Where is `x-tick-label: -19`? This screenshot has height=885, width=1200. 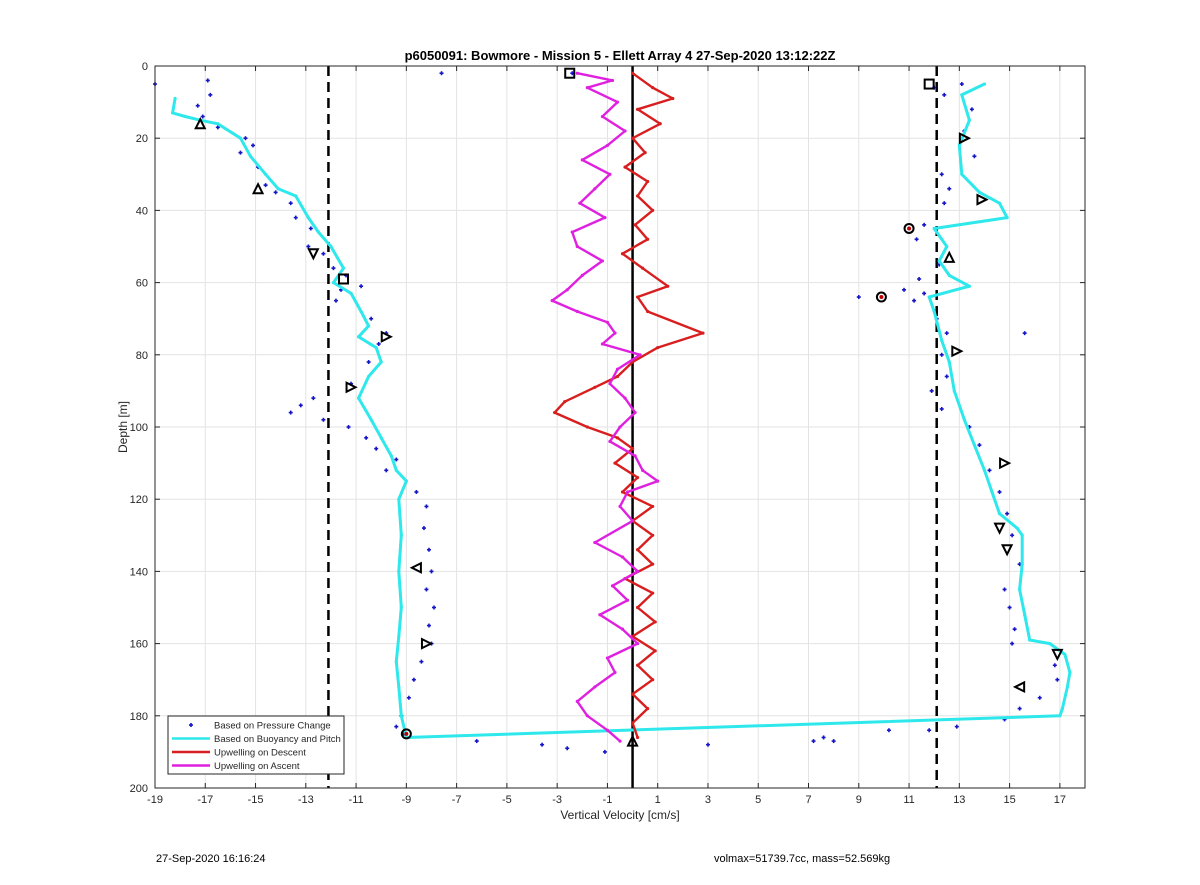 x-tick-label: -19 is located at coordinates (155, 800).